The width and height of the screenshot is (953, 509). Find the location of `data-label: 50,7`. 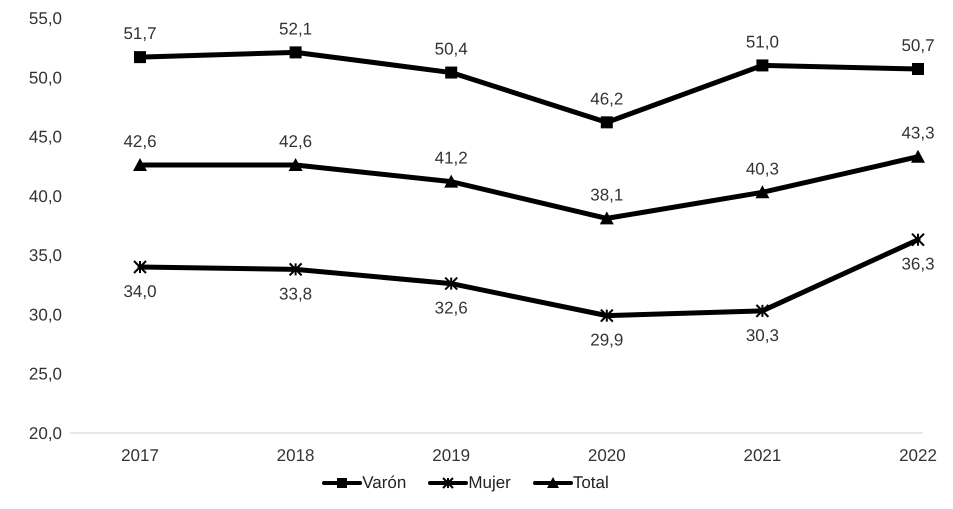

data-label: 50,7 is located at coordinates (918, 45).